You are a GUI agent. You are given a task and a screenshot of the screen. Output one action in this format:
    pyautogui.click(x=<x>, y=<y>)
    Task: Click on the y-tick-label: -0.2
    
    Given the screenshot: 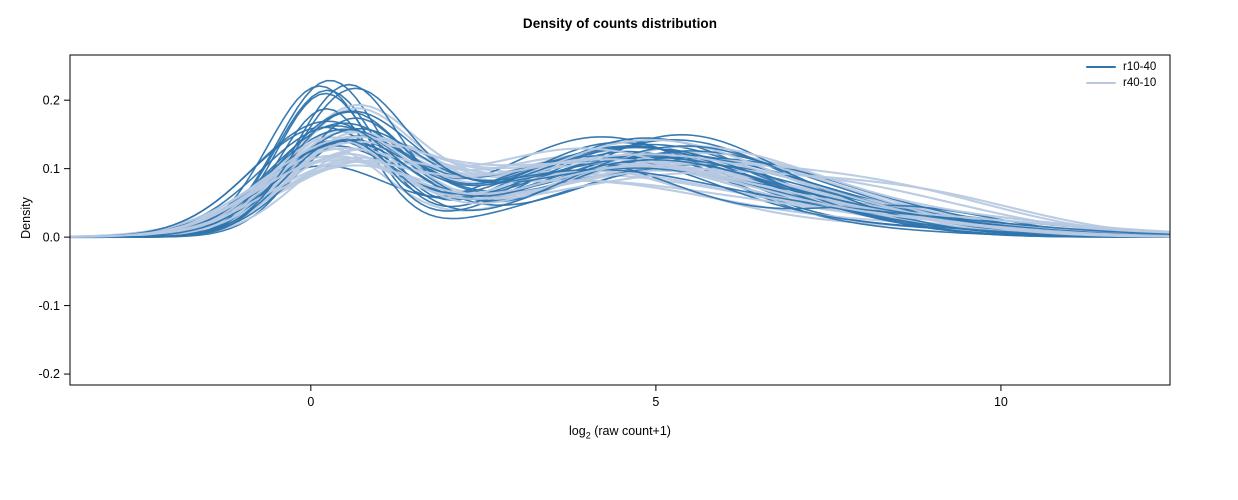 What is the action you would take?
    pyautogui.click(x=49, y=374)
    